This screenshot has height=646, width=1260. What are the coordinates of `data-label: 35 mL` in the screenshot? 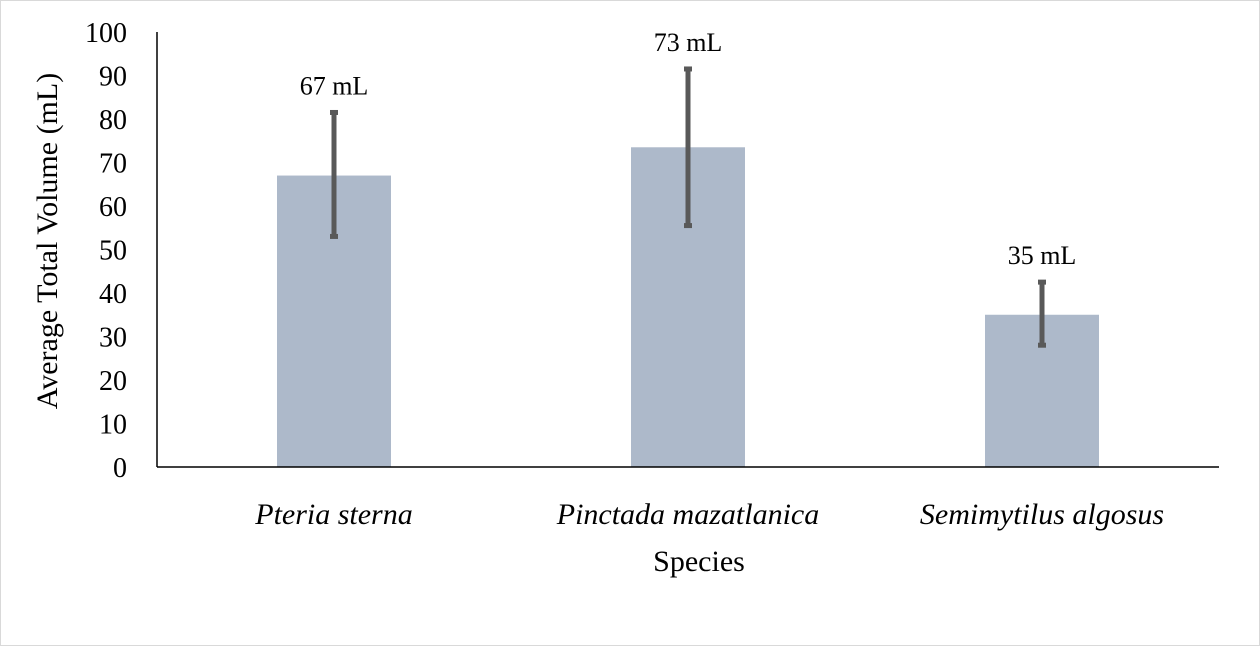 It's located at (1042, 255).